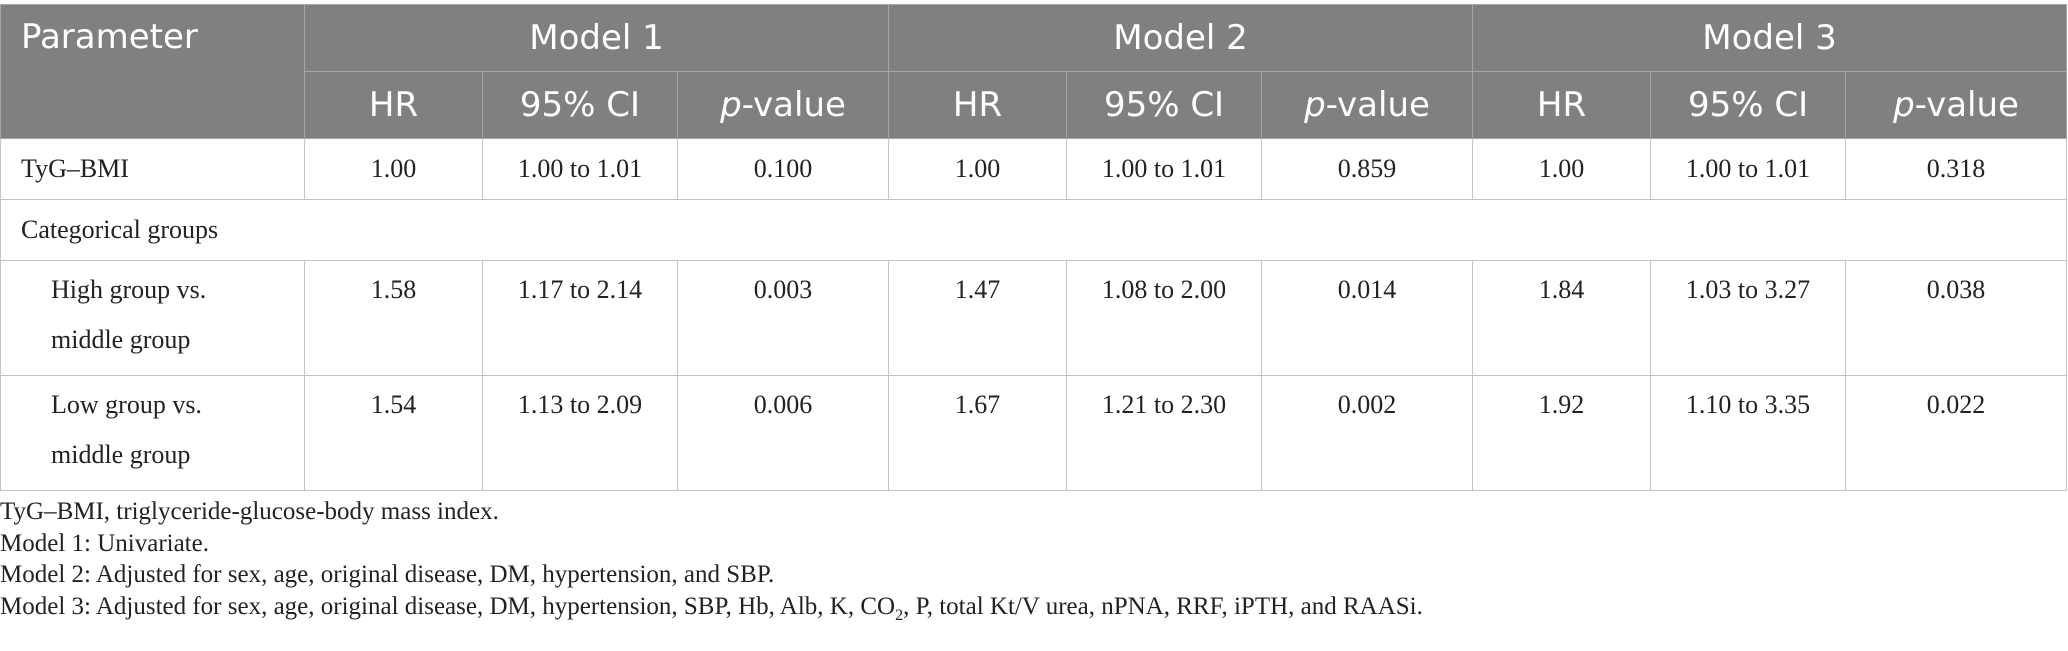  I want to click on cell-pvalue: 0.003, so click(783, 318).